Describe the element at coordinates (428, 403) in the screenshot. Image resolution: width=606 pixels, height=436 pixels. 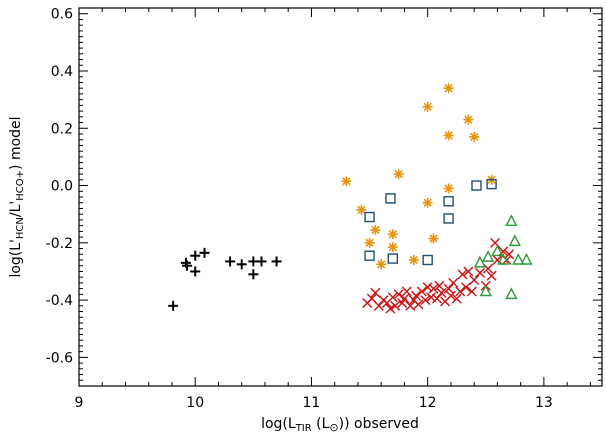
I see `x-tick-label: 12` at that location.